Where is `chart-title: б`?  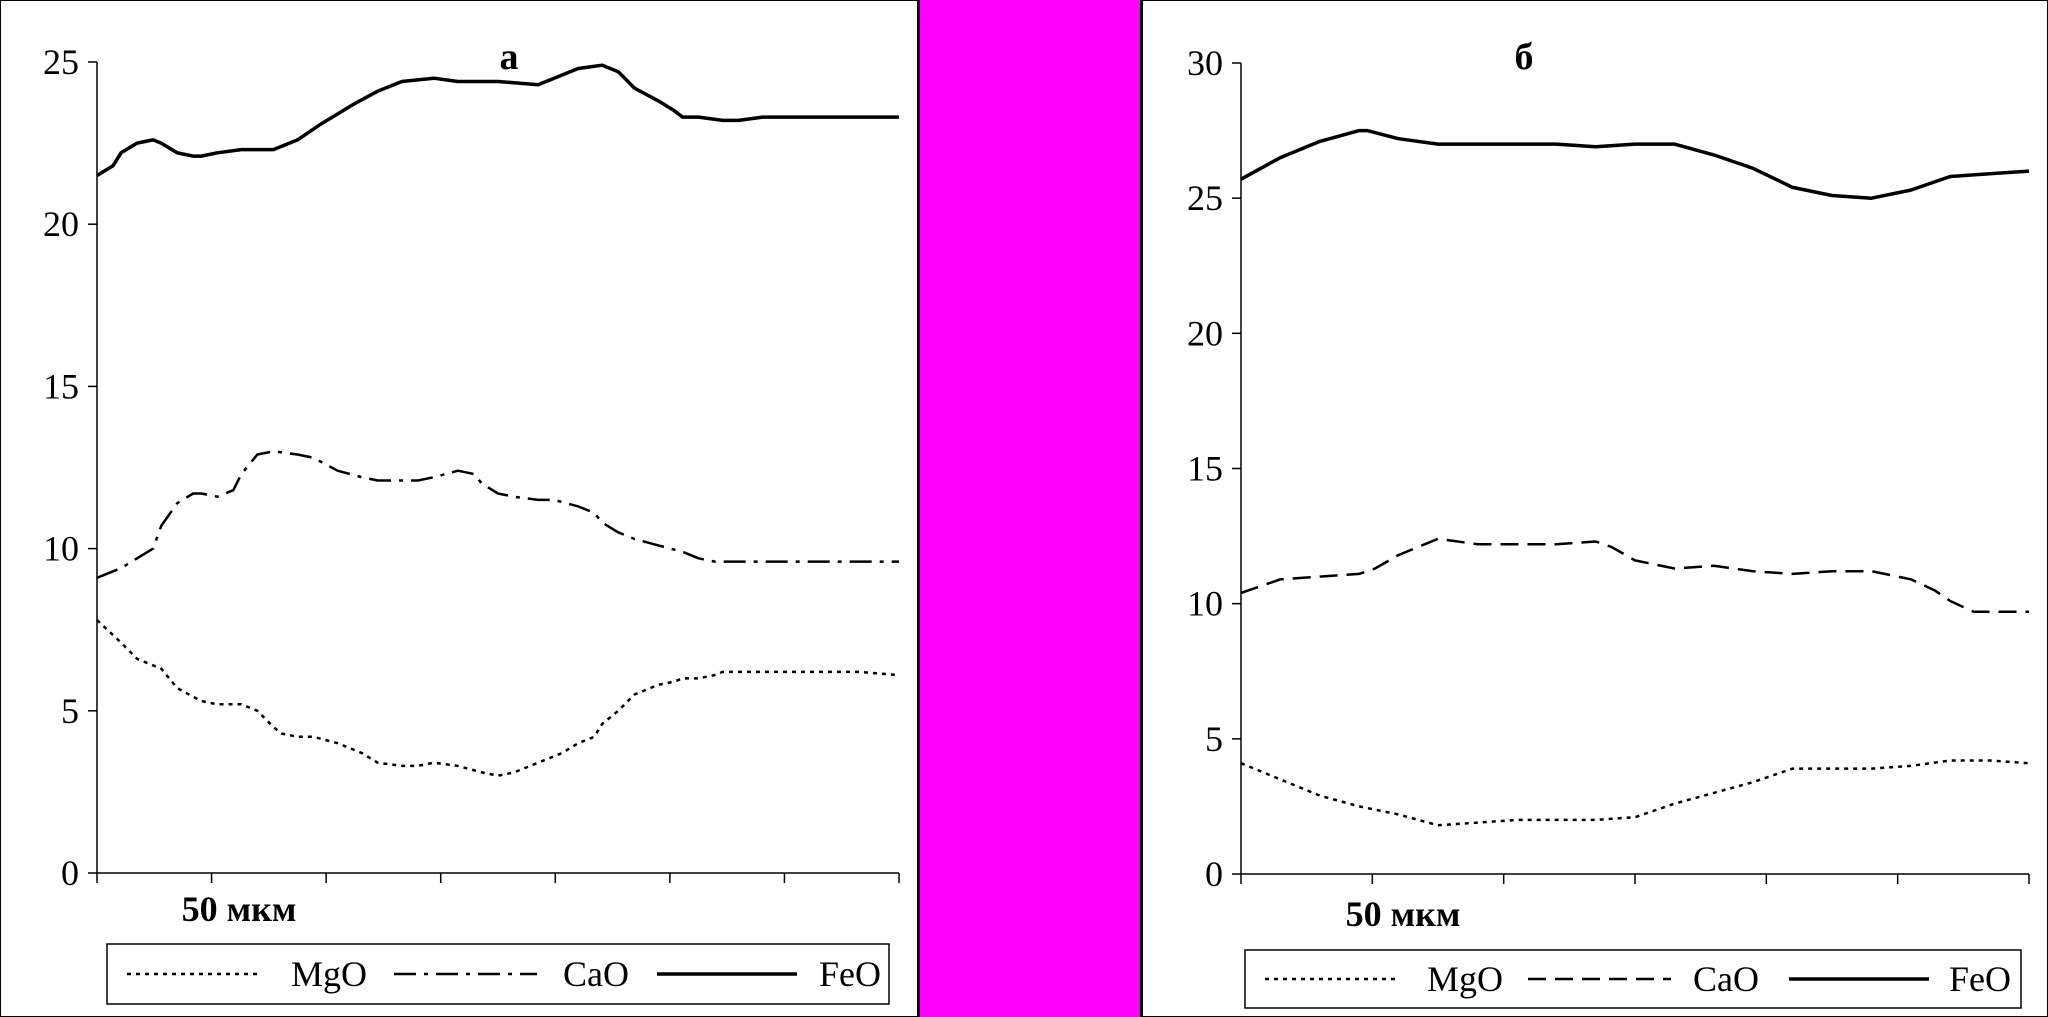 chart-title: б is located at coordinates (1524, 57).